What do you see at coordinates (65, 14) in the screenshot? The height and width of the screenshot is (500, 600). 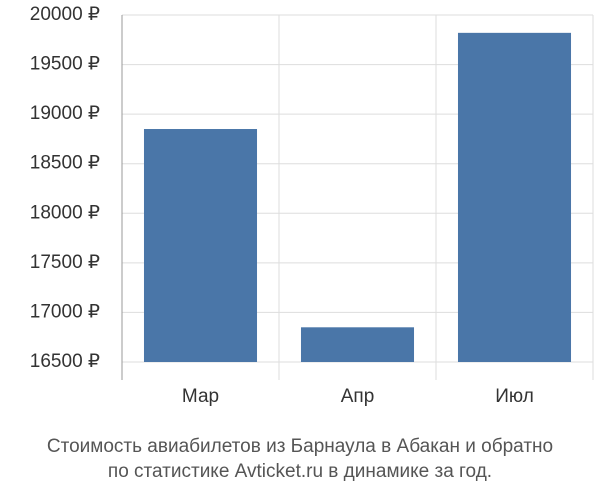 I see `y-tick-label: 20000 ₽` at bounding box center [65, 14].